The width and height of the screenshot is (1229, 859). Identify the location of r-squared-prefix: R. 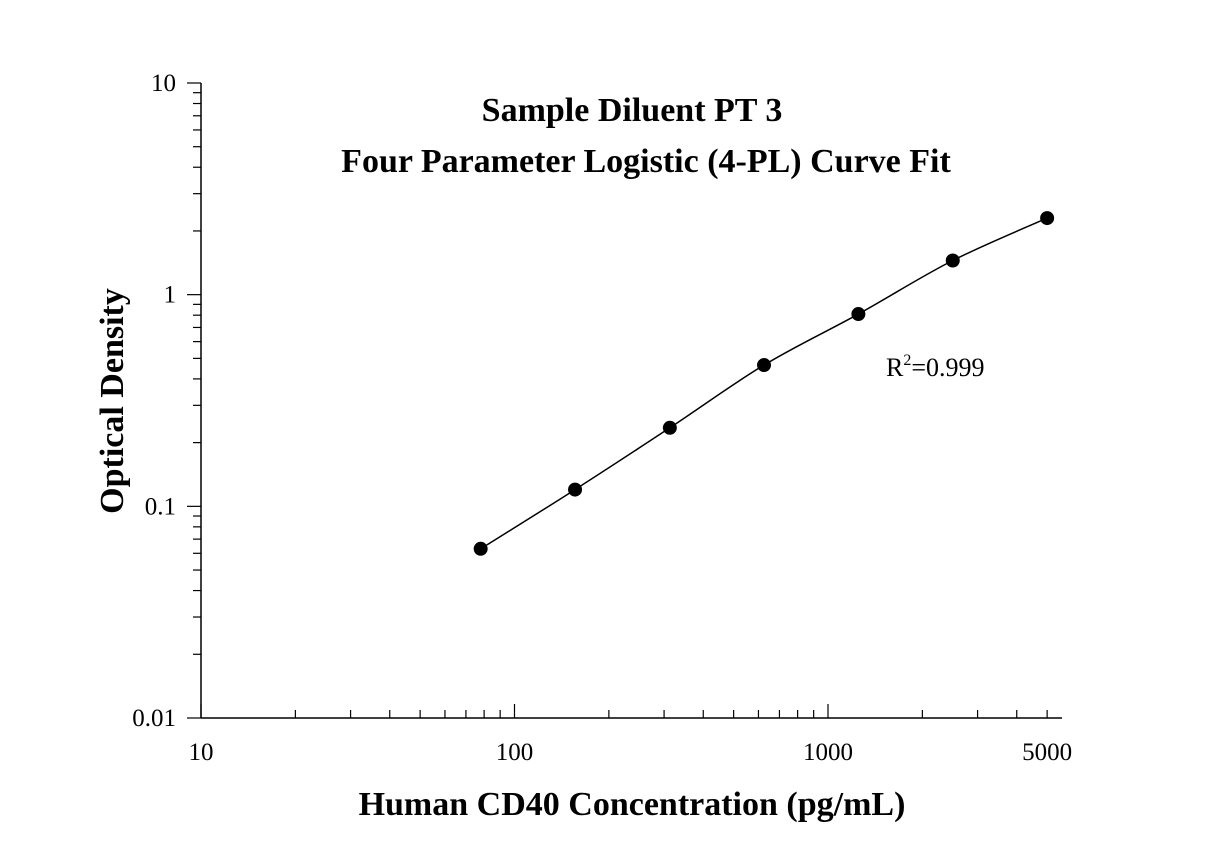
(895, 367).